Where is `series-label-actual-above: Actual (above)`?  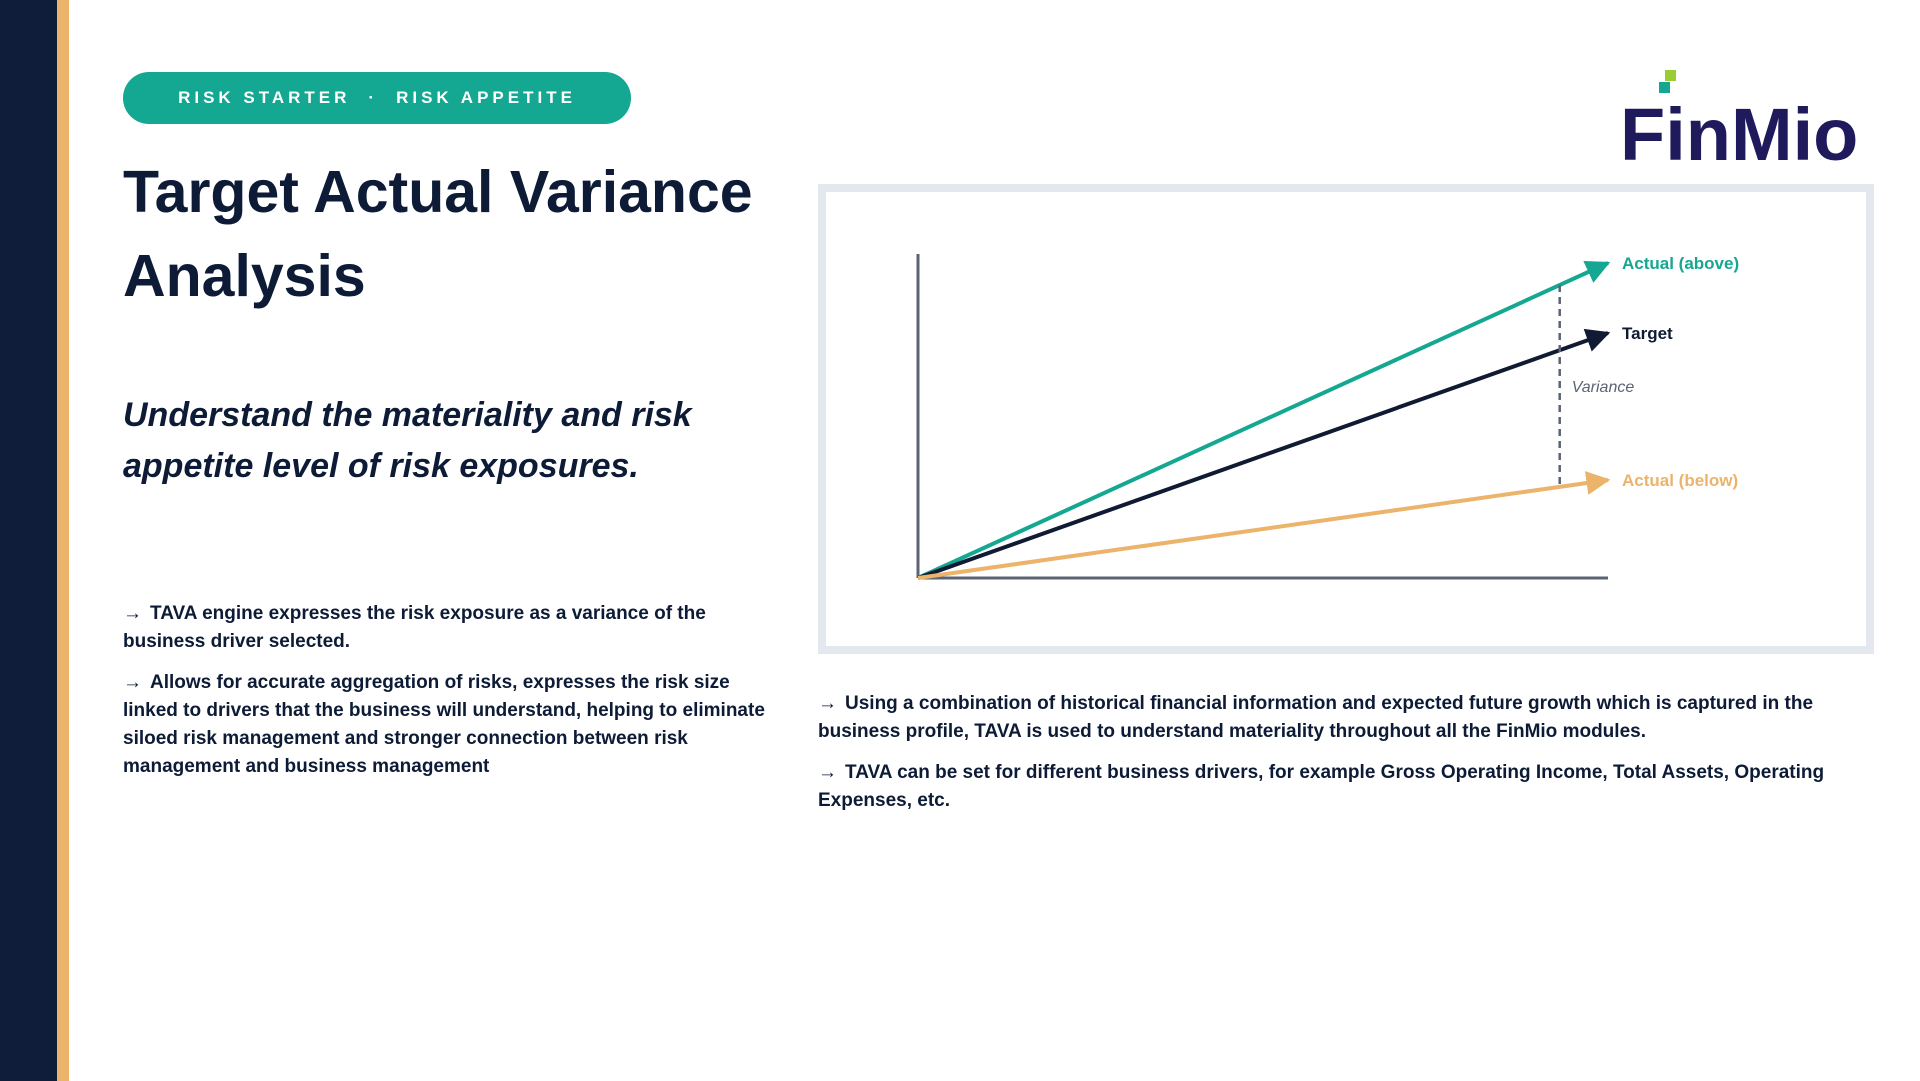 series-label-actual-above: Actual (above) is located at coordinates (1680, 263).